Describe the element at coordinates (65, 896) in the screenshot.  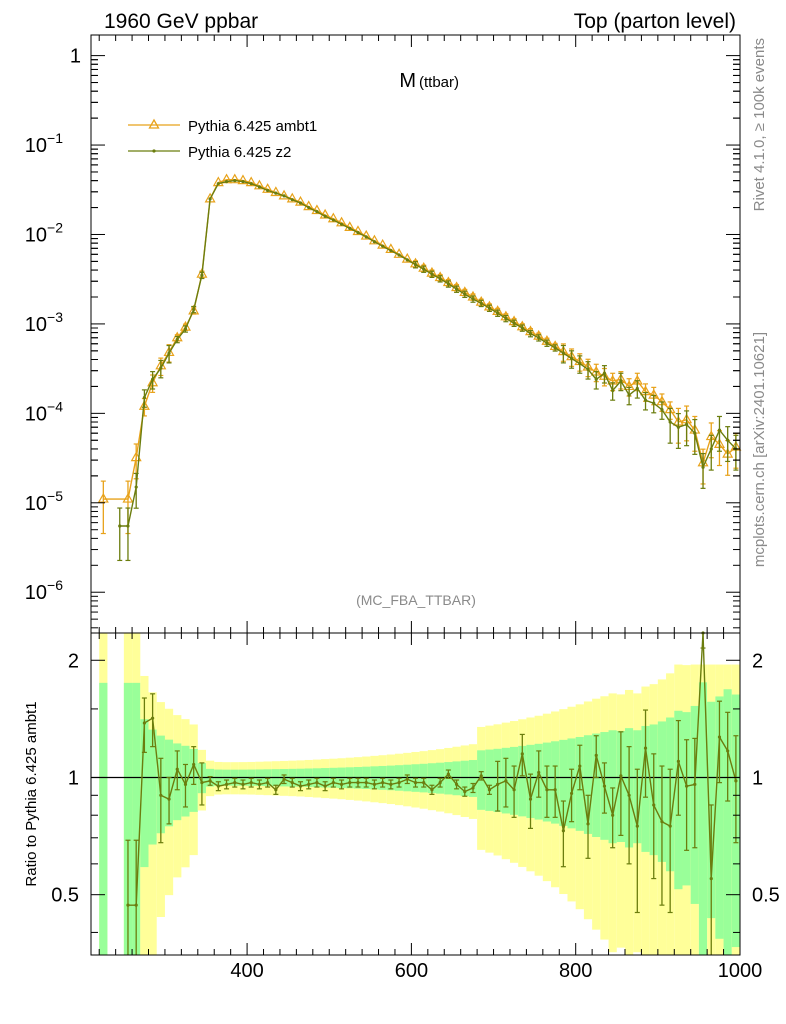
I see `ratio-y-tick-label: 0.5` at that location.